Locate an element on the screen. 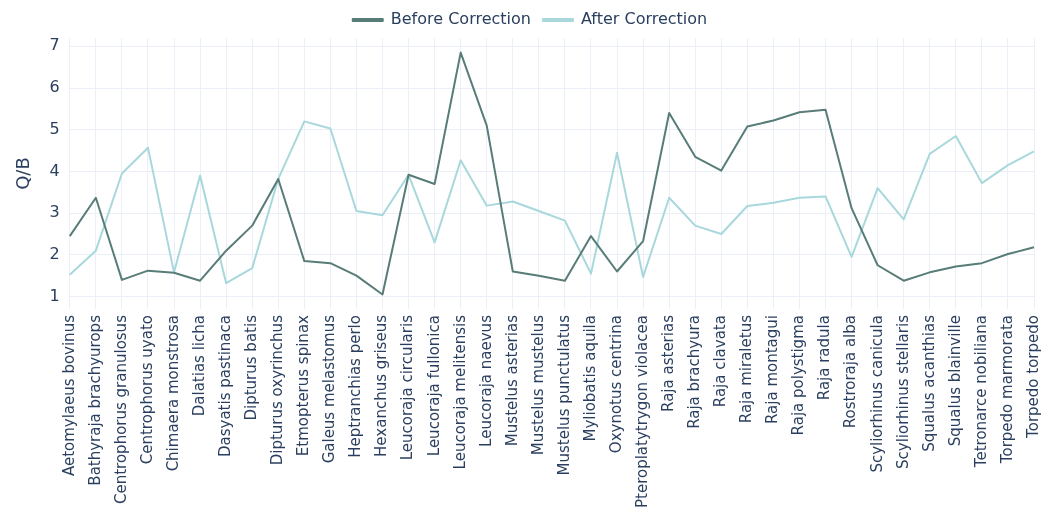 The height and width of the screenshot is (518, 1058). x-tick-label: Torpedo torpedo is located at coordinates (1032, 377).